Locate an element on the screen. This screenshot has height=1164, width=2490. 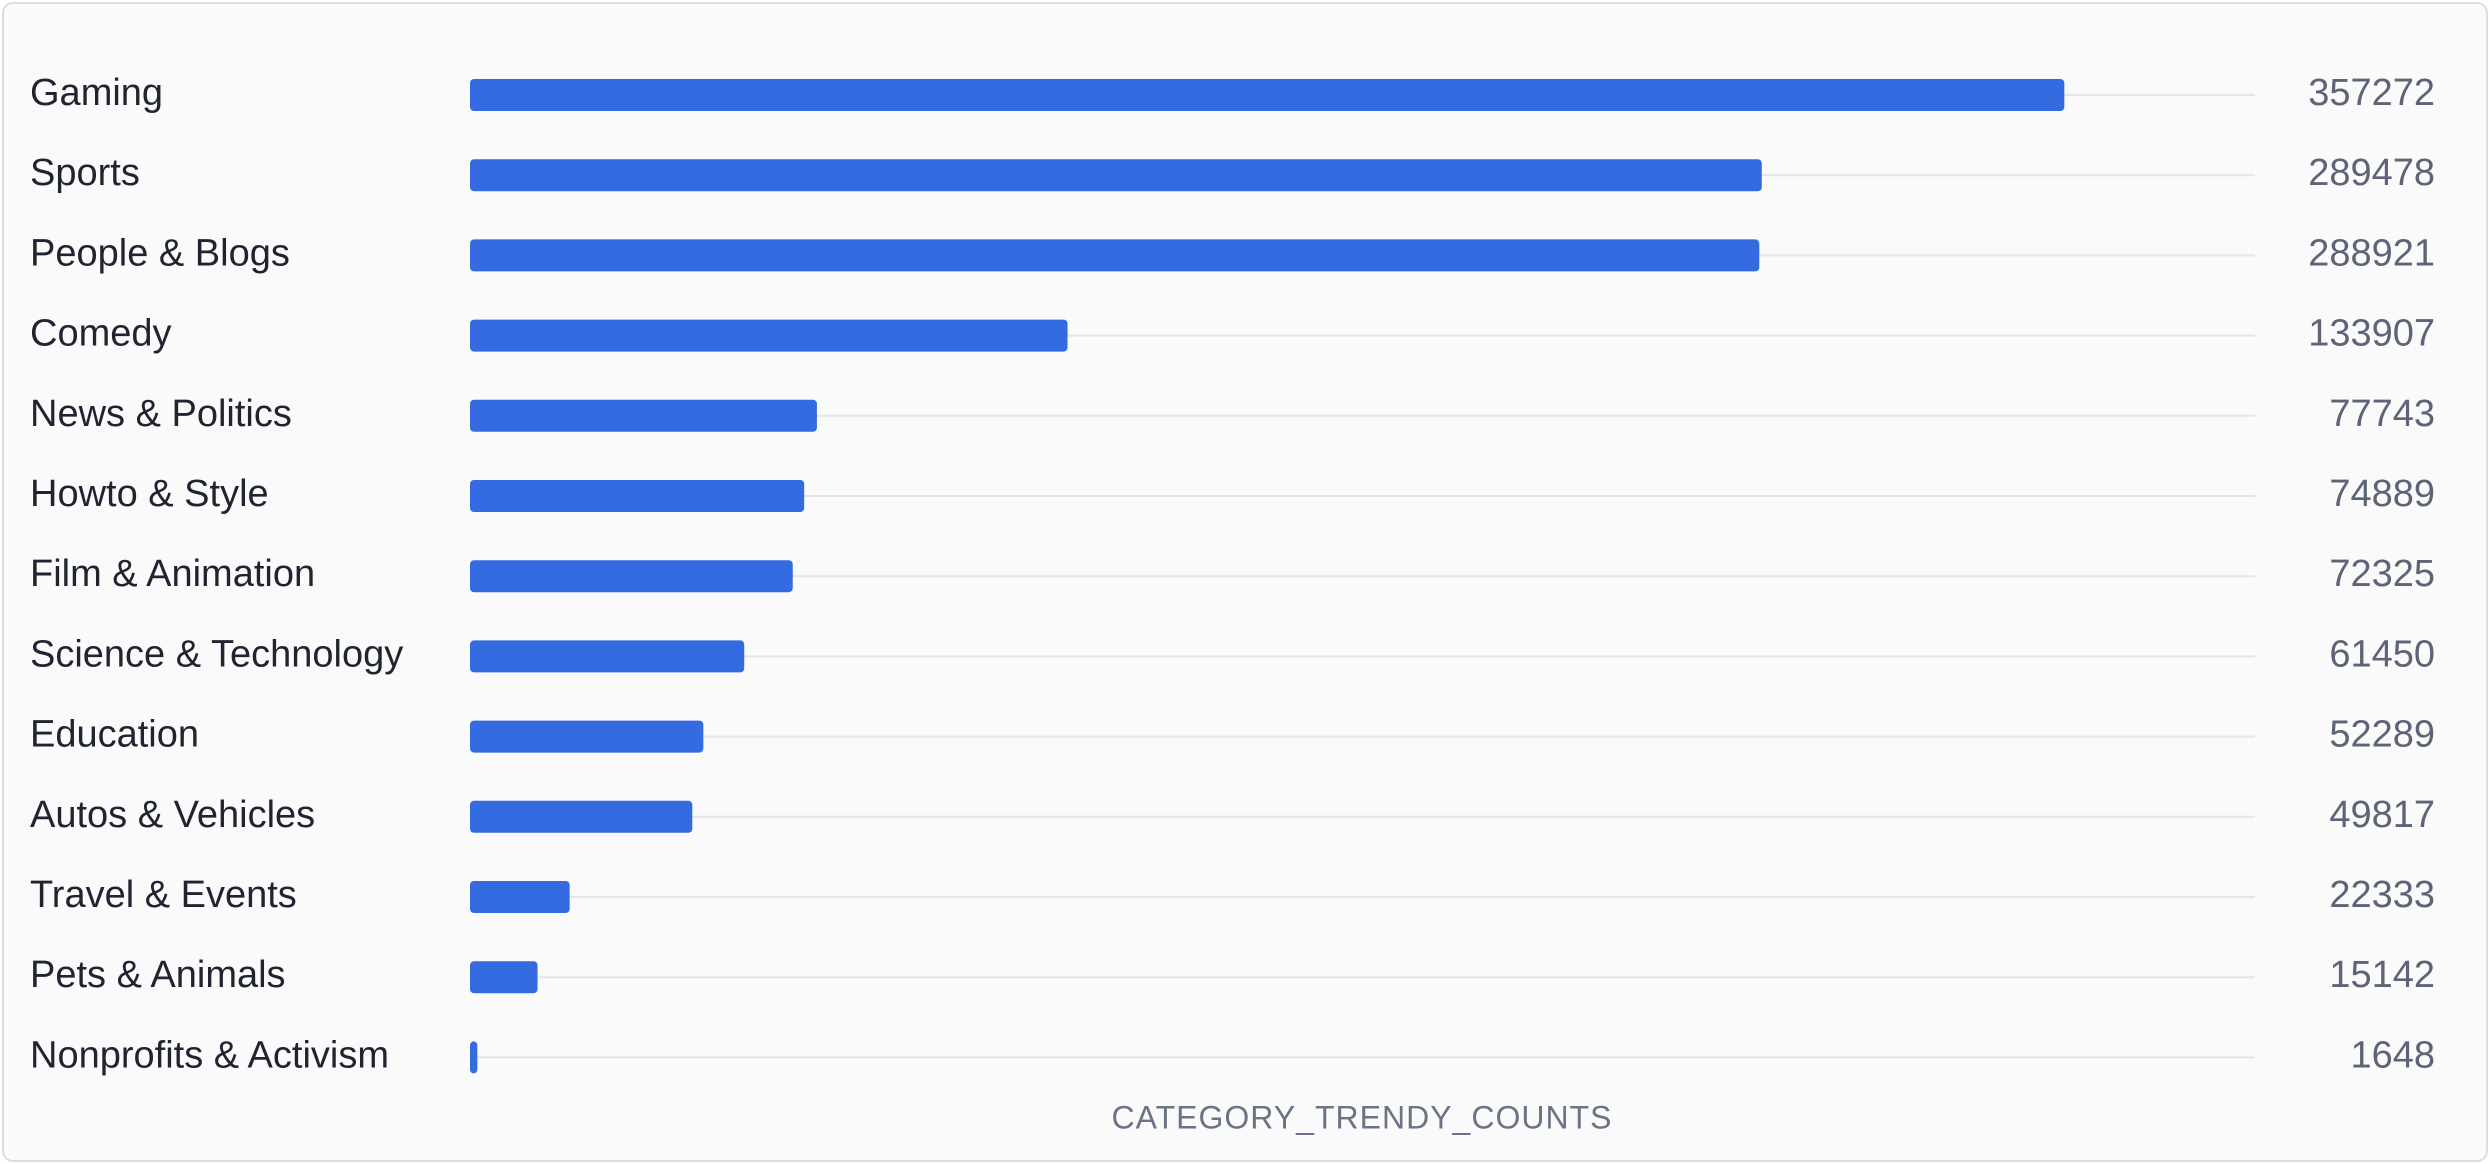
category-label: Comedy is located at coordinates (101, 334).